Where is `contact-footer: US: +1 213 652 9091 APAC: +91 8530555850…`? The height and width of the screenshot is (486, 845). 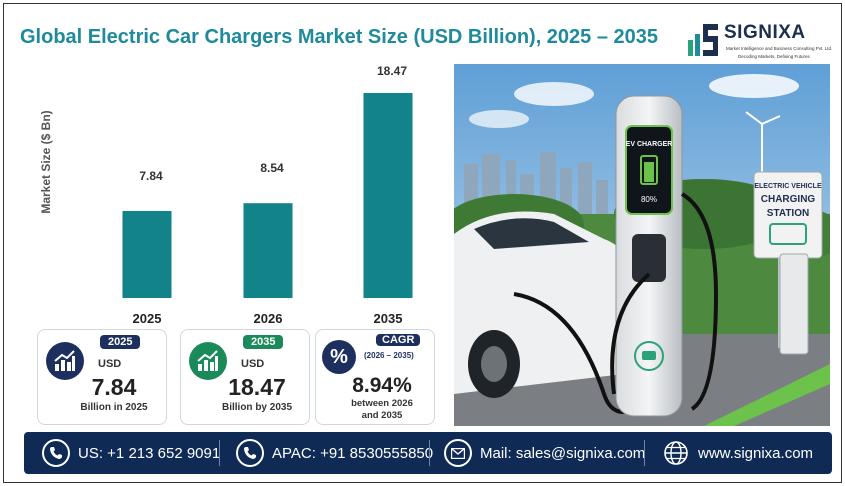
contact-footer: US: +1 213 652 9091 APAC: +91 8530555850… is located at coordinates (428, 453).